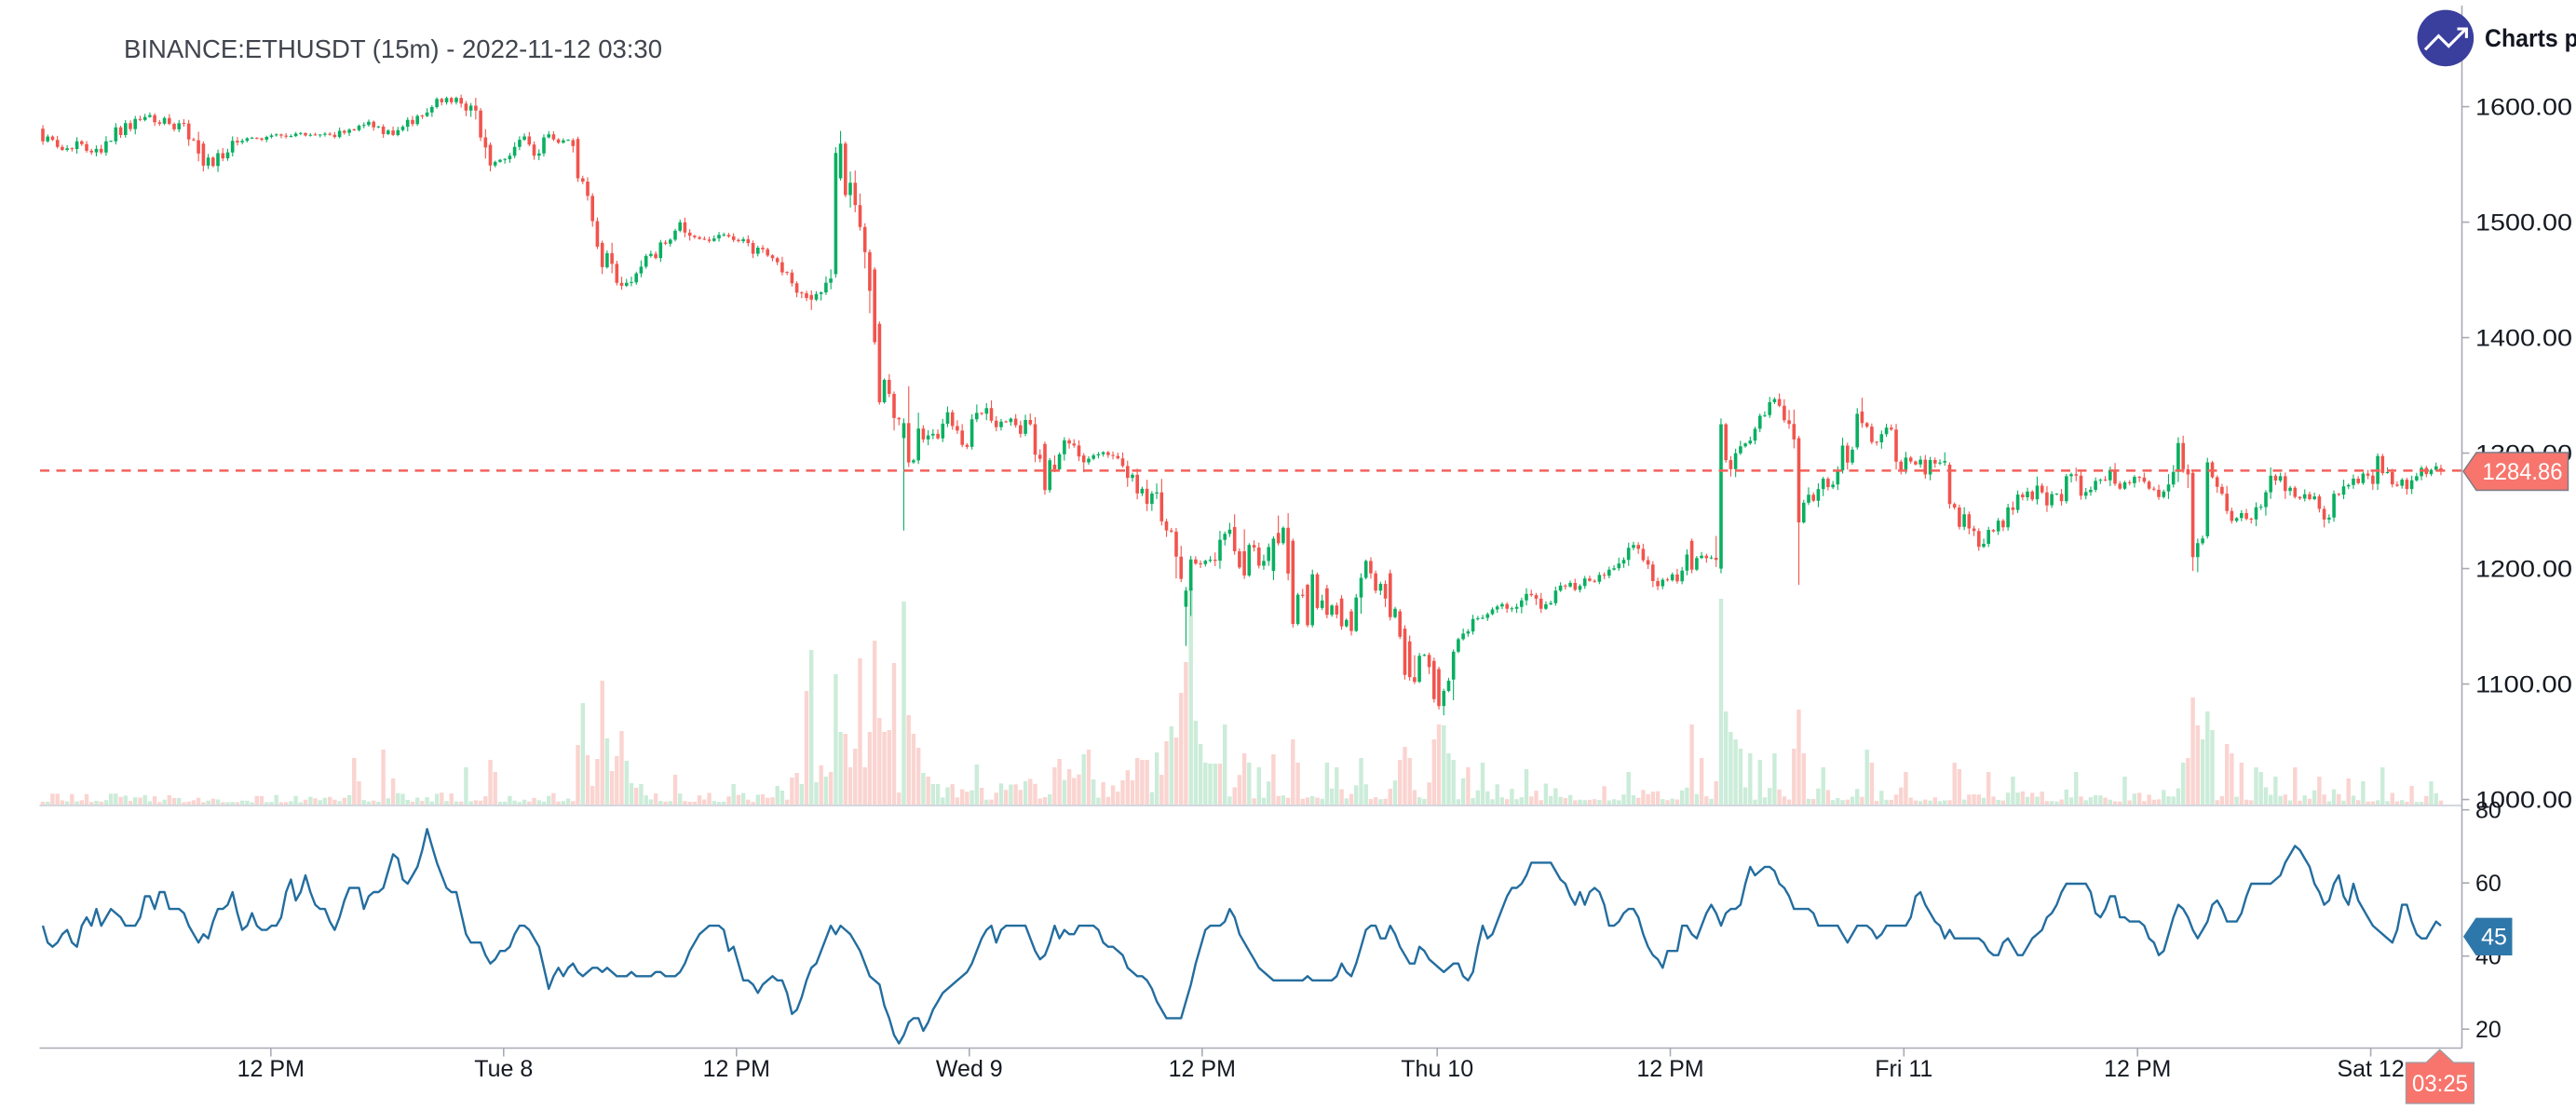  I want to click on svg-text: 1500.00, so click(2523, 223).